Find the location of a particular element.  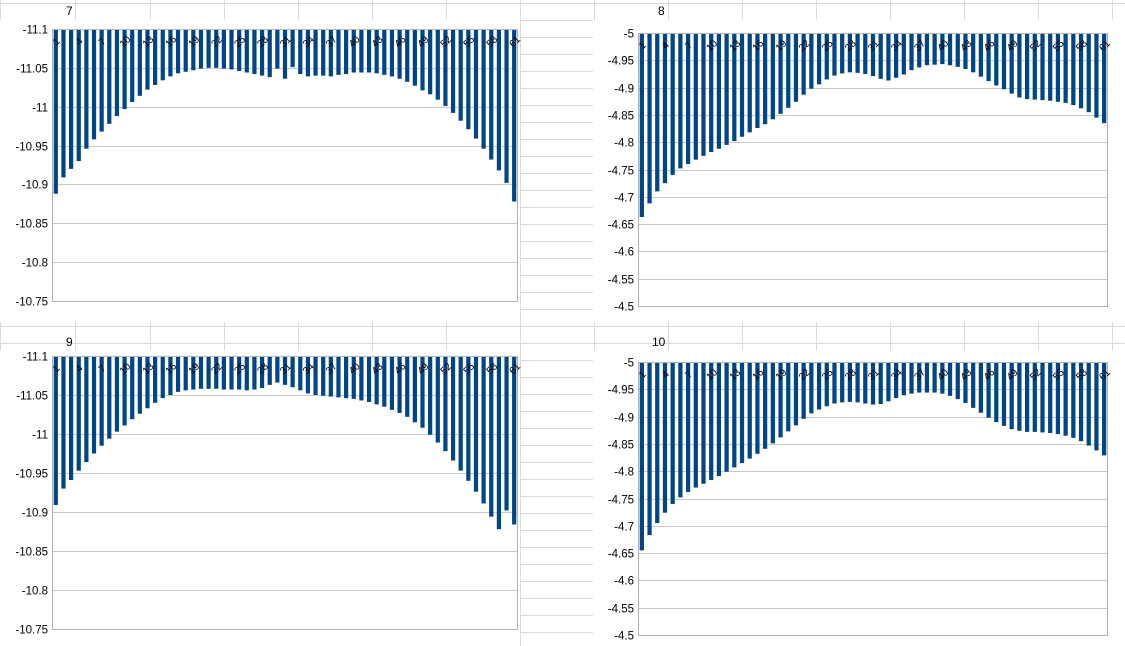

cell-label-9: 9 is located at coordinates (69, 342).